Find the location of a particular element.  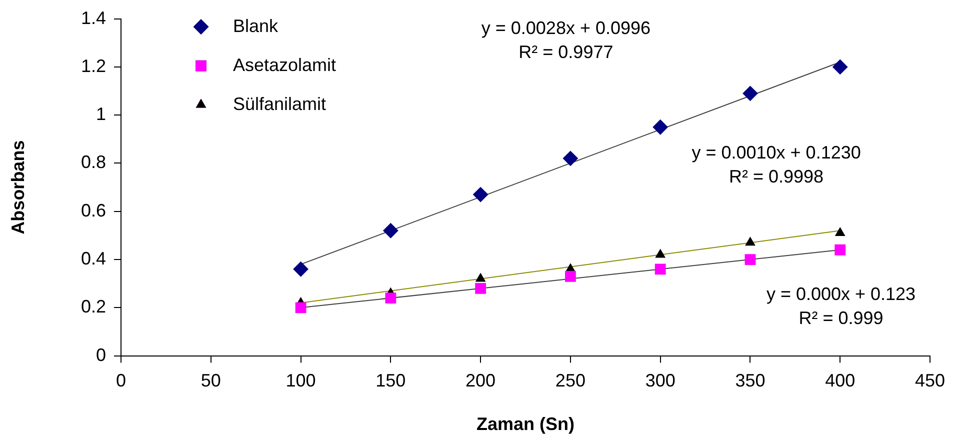

y-tick-label: 0.6 is located at coordinates (93, 210).